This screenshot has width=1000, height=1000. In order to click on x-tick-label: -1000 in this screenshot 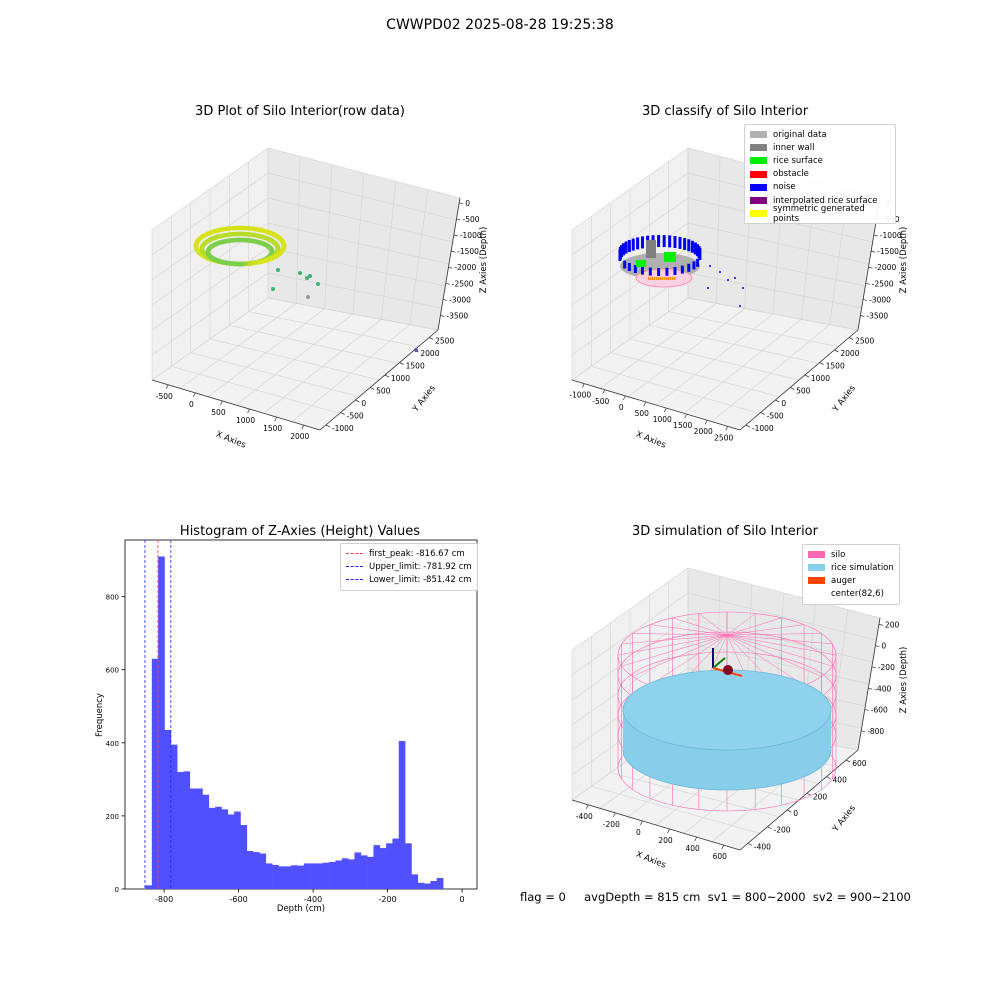, I will do `click(580, 395)`.